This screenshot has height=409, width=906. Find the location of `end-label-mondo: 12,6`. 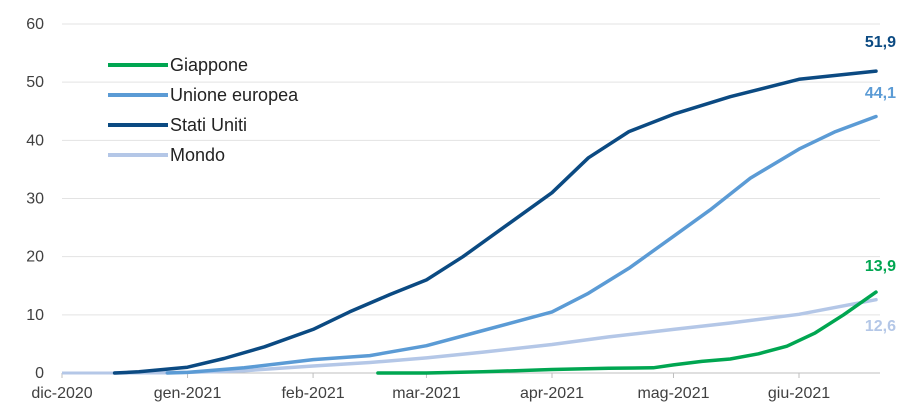

end-label-mondo: 12,6 is located at coordinates (880, 326).